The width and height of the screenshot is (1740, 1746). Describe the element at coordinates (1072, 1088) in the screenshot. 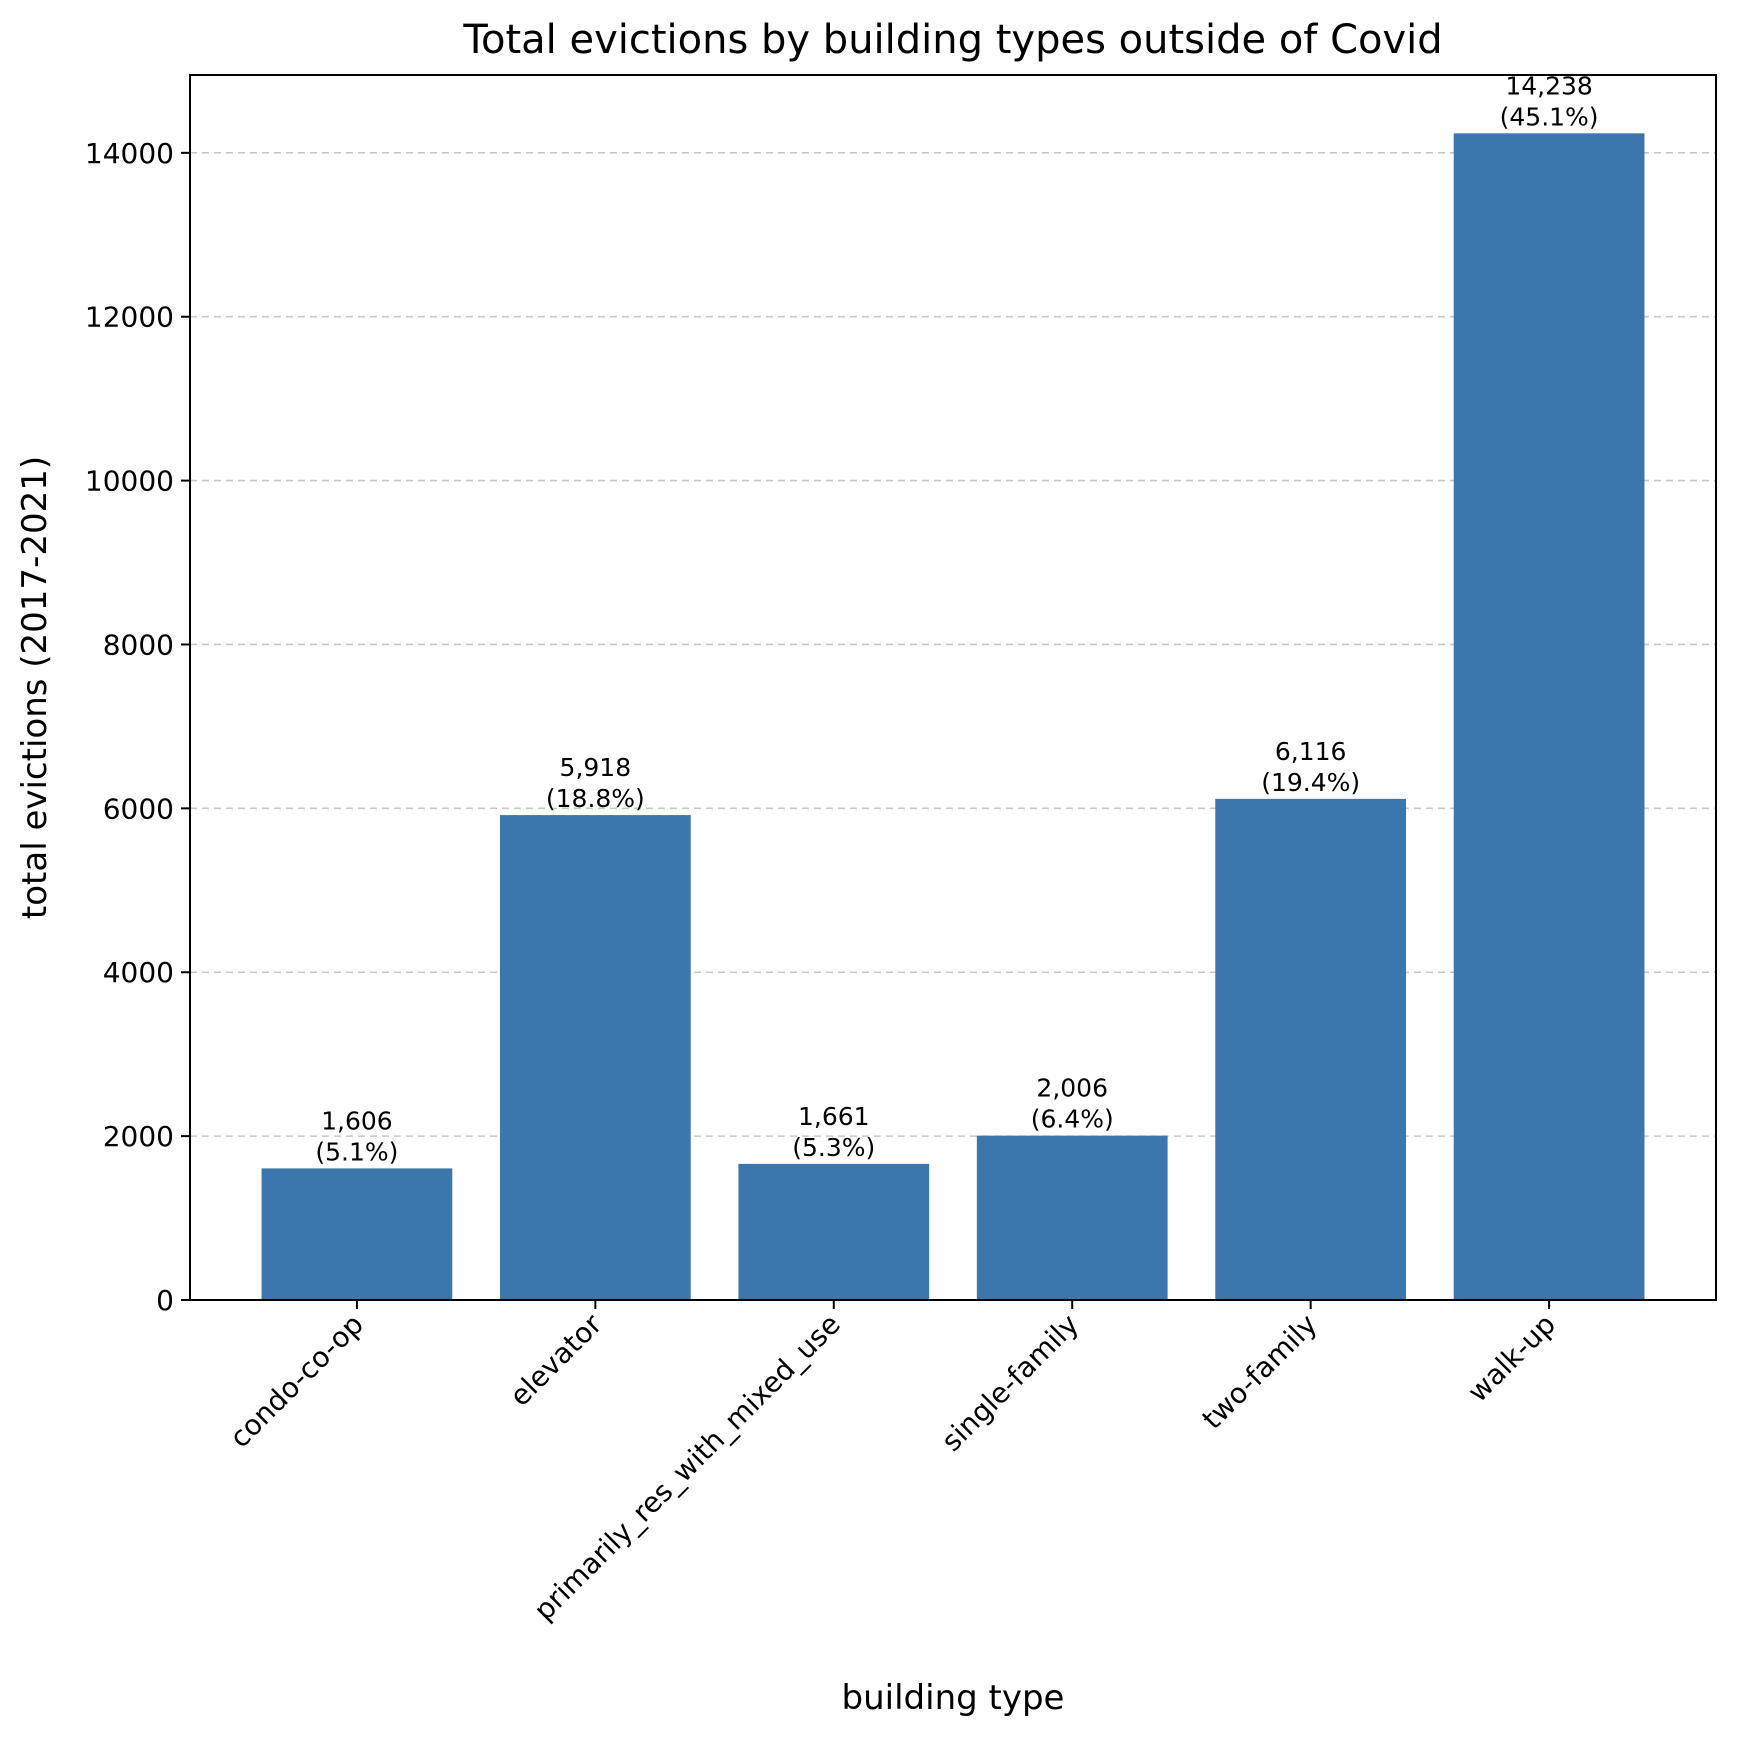

I see `data-label-value: 2,006` at that location.